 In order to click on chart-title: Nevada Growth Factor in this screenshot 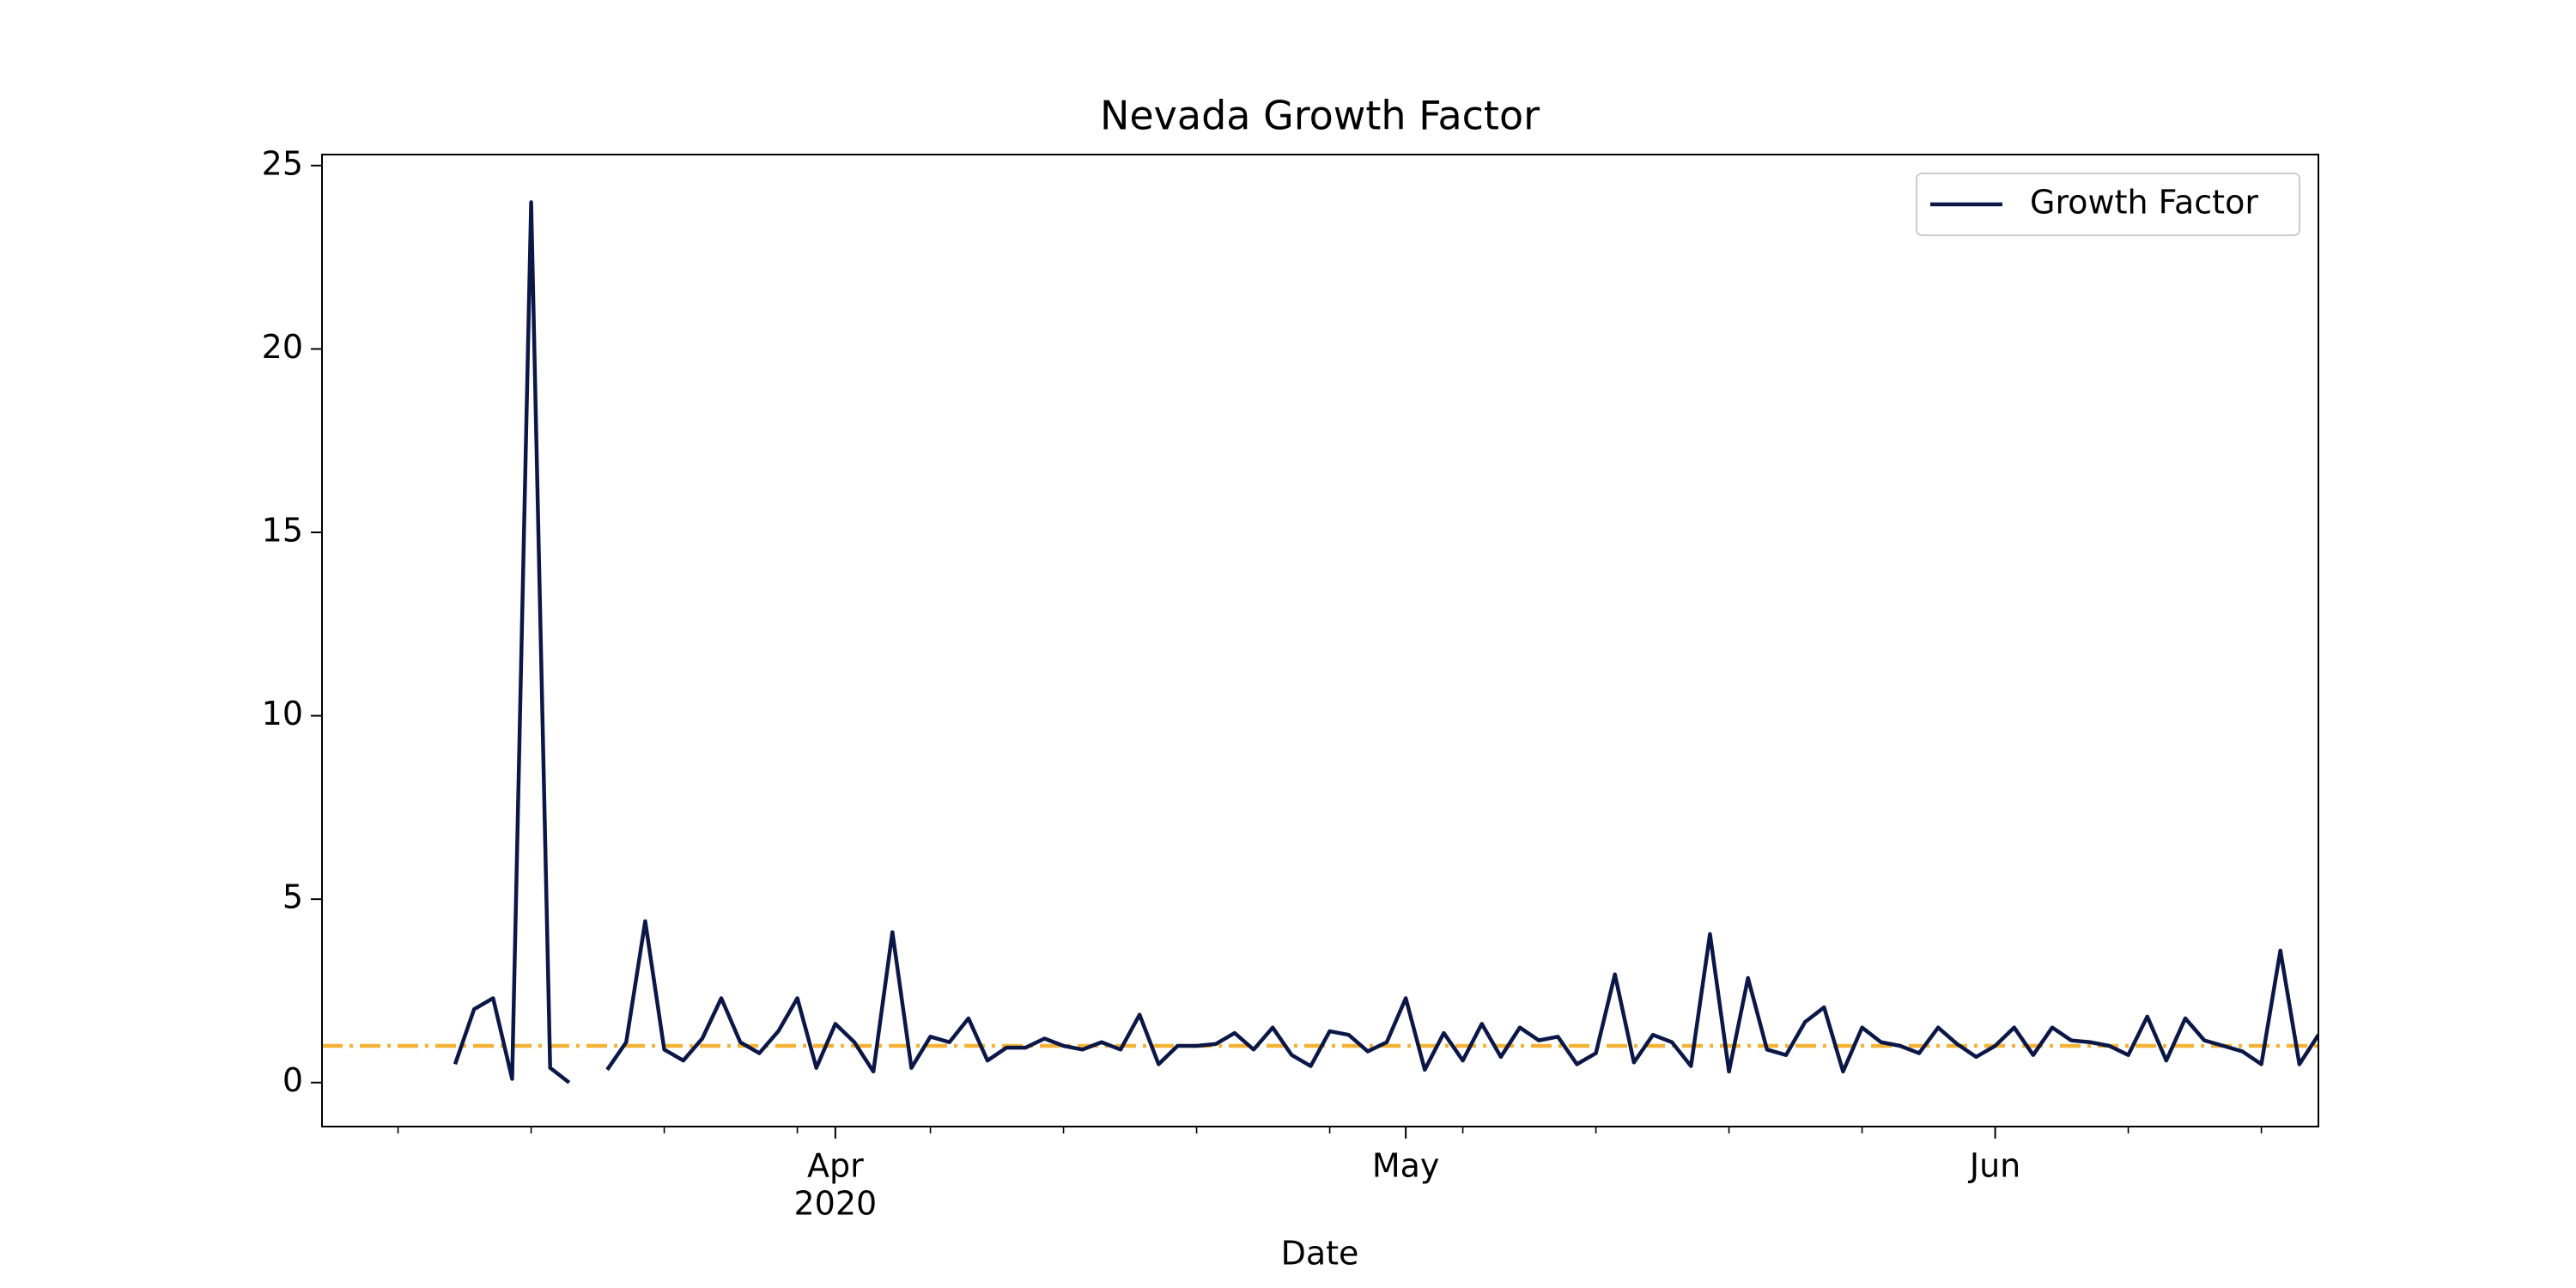, I will do `click(1320, 116)`.